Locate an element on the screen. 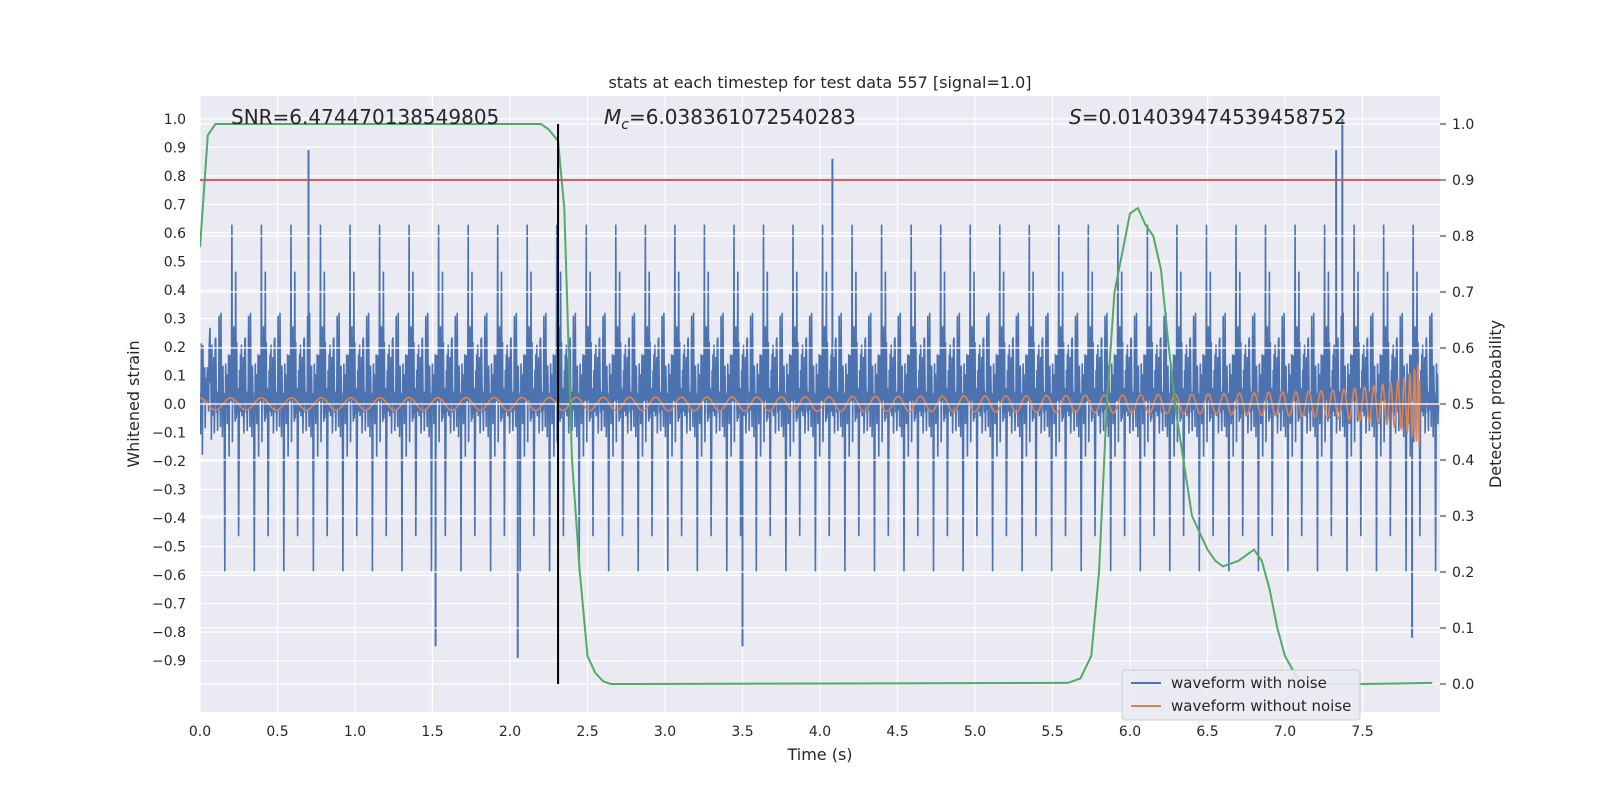 The width and height of the screenshot is (1600, 800). chirp-mass-annotation: Mc=6.038361072540283 is located at coordinates (730, 119).